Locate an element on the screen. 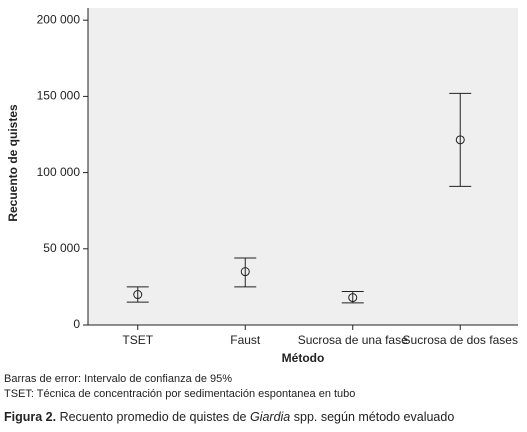  y-tick-label: 100 000 is located at coordinates (59, 172).